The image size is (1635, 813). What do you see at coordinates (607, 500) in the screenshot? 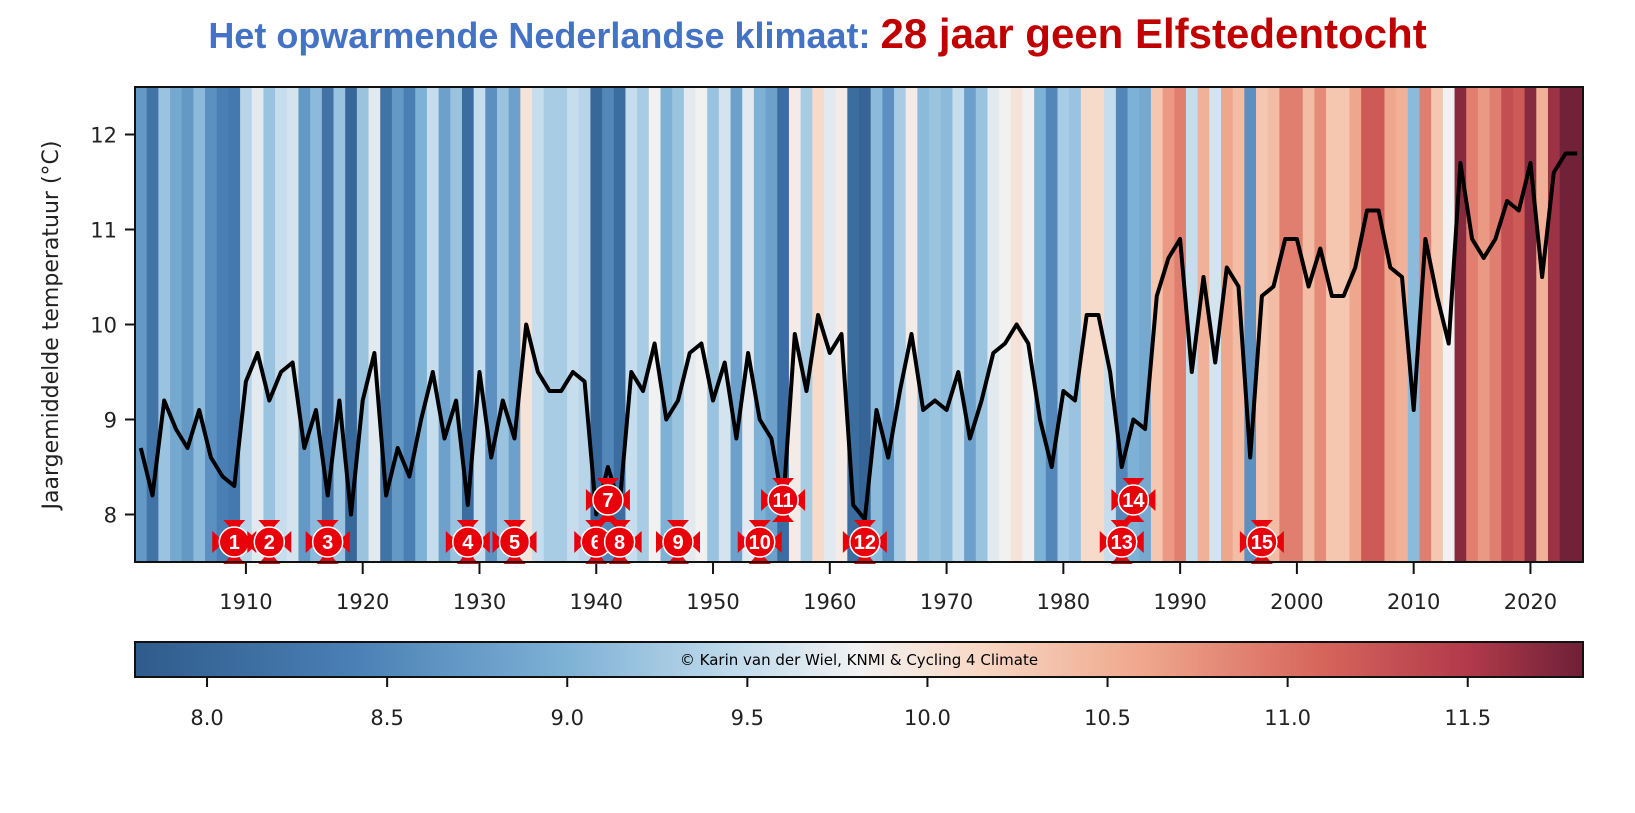
I see `elfstedentocht-marker-7: 7` at bounding box center [607, 500].